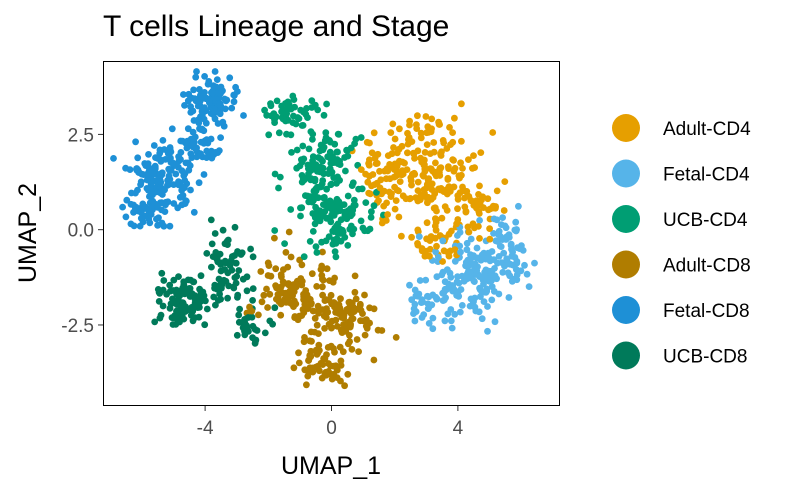 This screenshot has width=800, height=494. Describe the element at coordinates (705, 357) in the screenshot. I see `legend-label-ucb-cd8: UCB-CD8` at that location.